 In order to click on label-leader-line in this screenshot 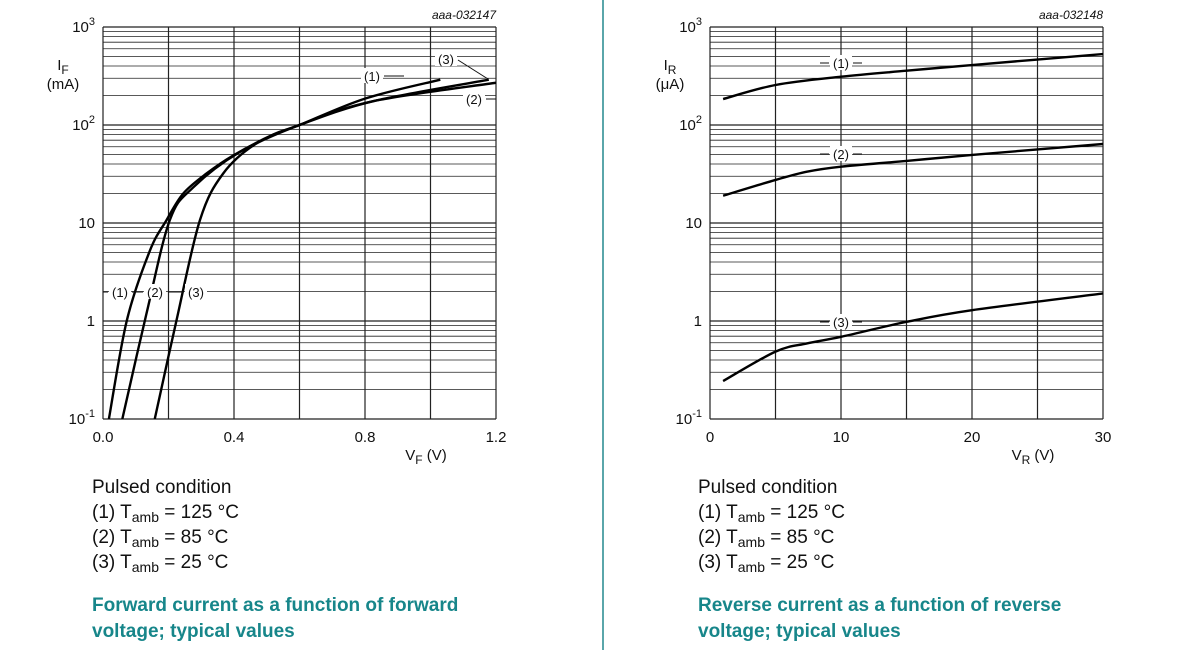, I will do `click(473, 69)`.